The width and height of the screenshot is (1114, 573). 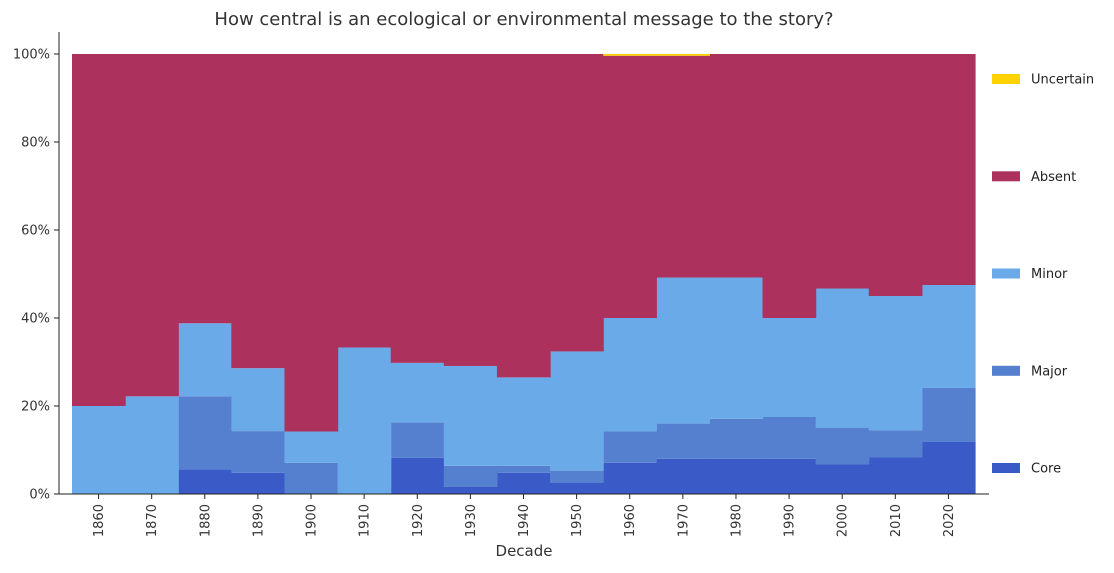 What do you see at coordinates (577, 202) in the screenshot?
I see `segment-absent-1950` at bounding box center [577, 202].